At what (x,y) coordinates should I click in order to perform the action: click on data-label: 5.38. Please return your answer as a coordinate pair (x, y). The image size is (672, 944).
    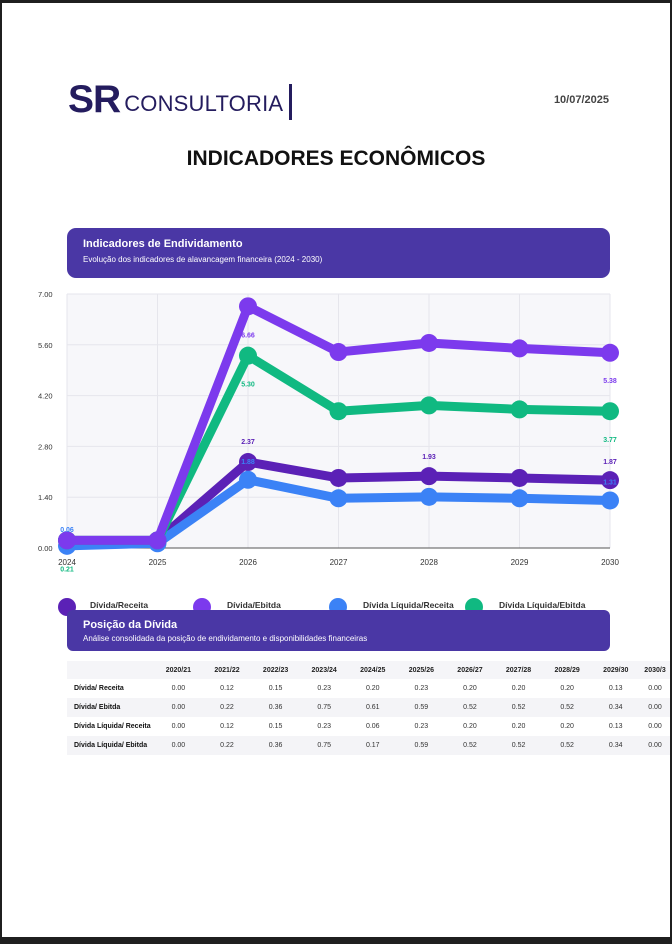
    Looking at the image, I should click on (610, 381).